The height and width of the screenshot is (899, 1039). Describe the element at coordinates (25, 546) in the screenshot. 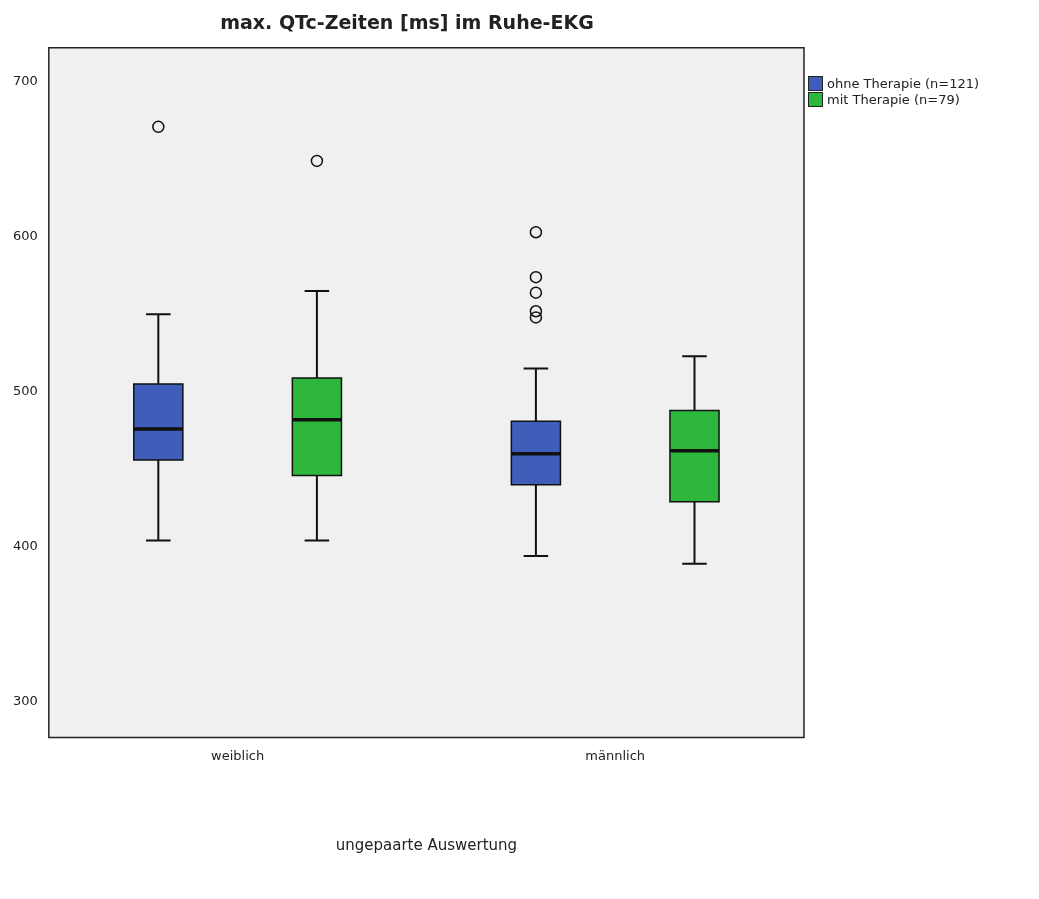

I see `y-tick-label: 400` at that location.